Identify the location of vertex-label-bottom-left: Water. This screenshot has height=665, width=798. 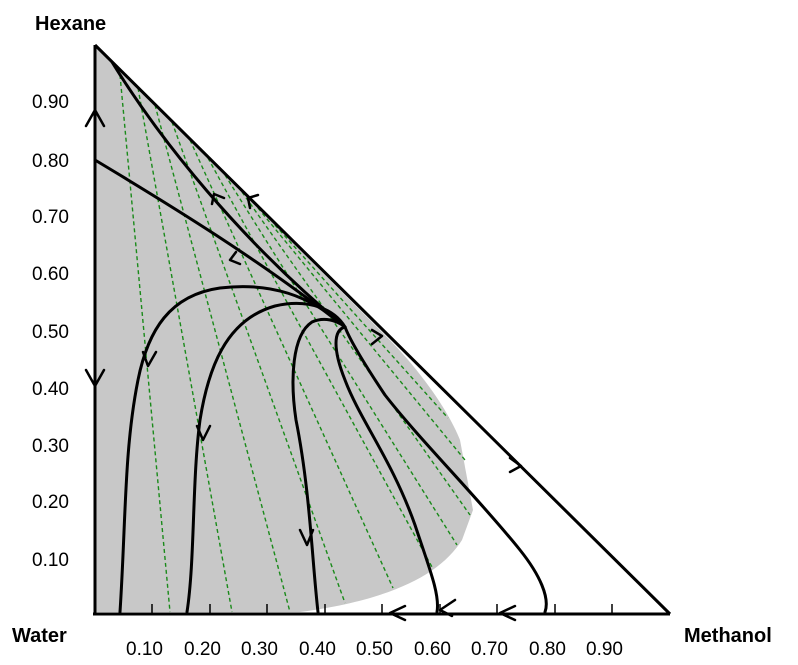
(39, 636).